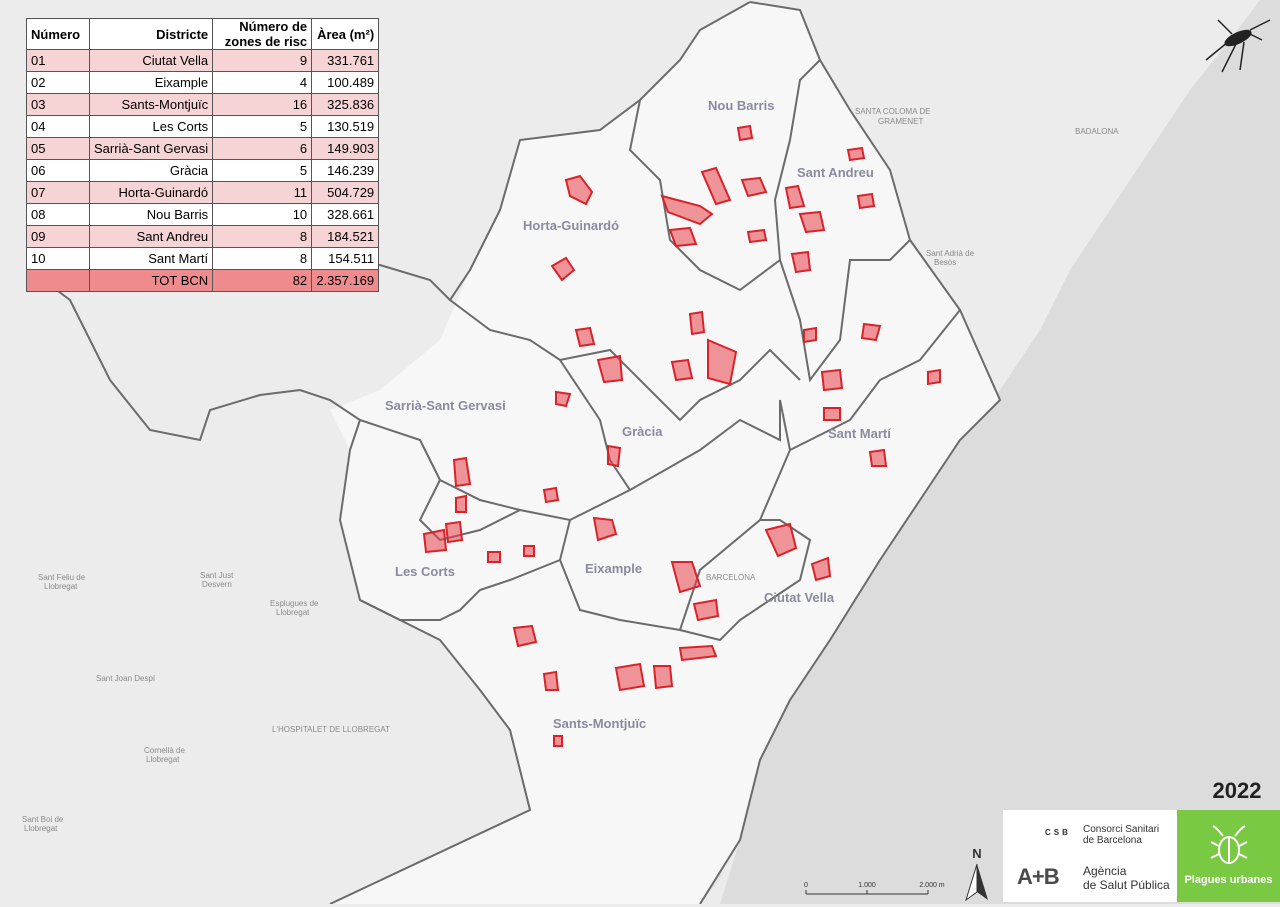 This screenshot has height=907, width=1280. Describe the element at coordinates (151, 148) in the screenshot. I see `table-cell-district: Sarrià-Sant Gervasi` at that location.